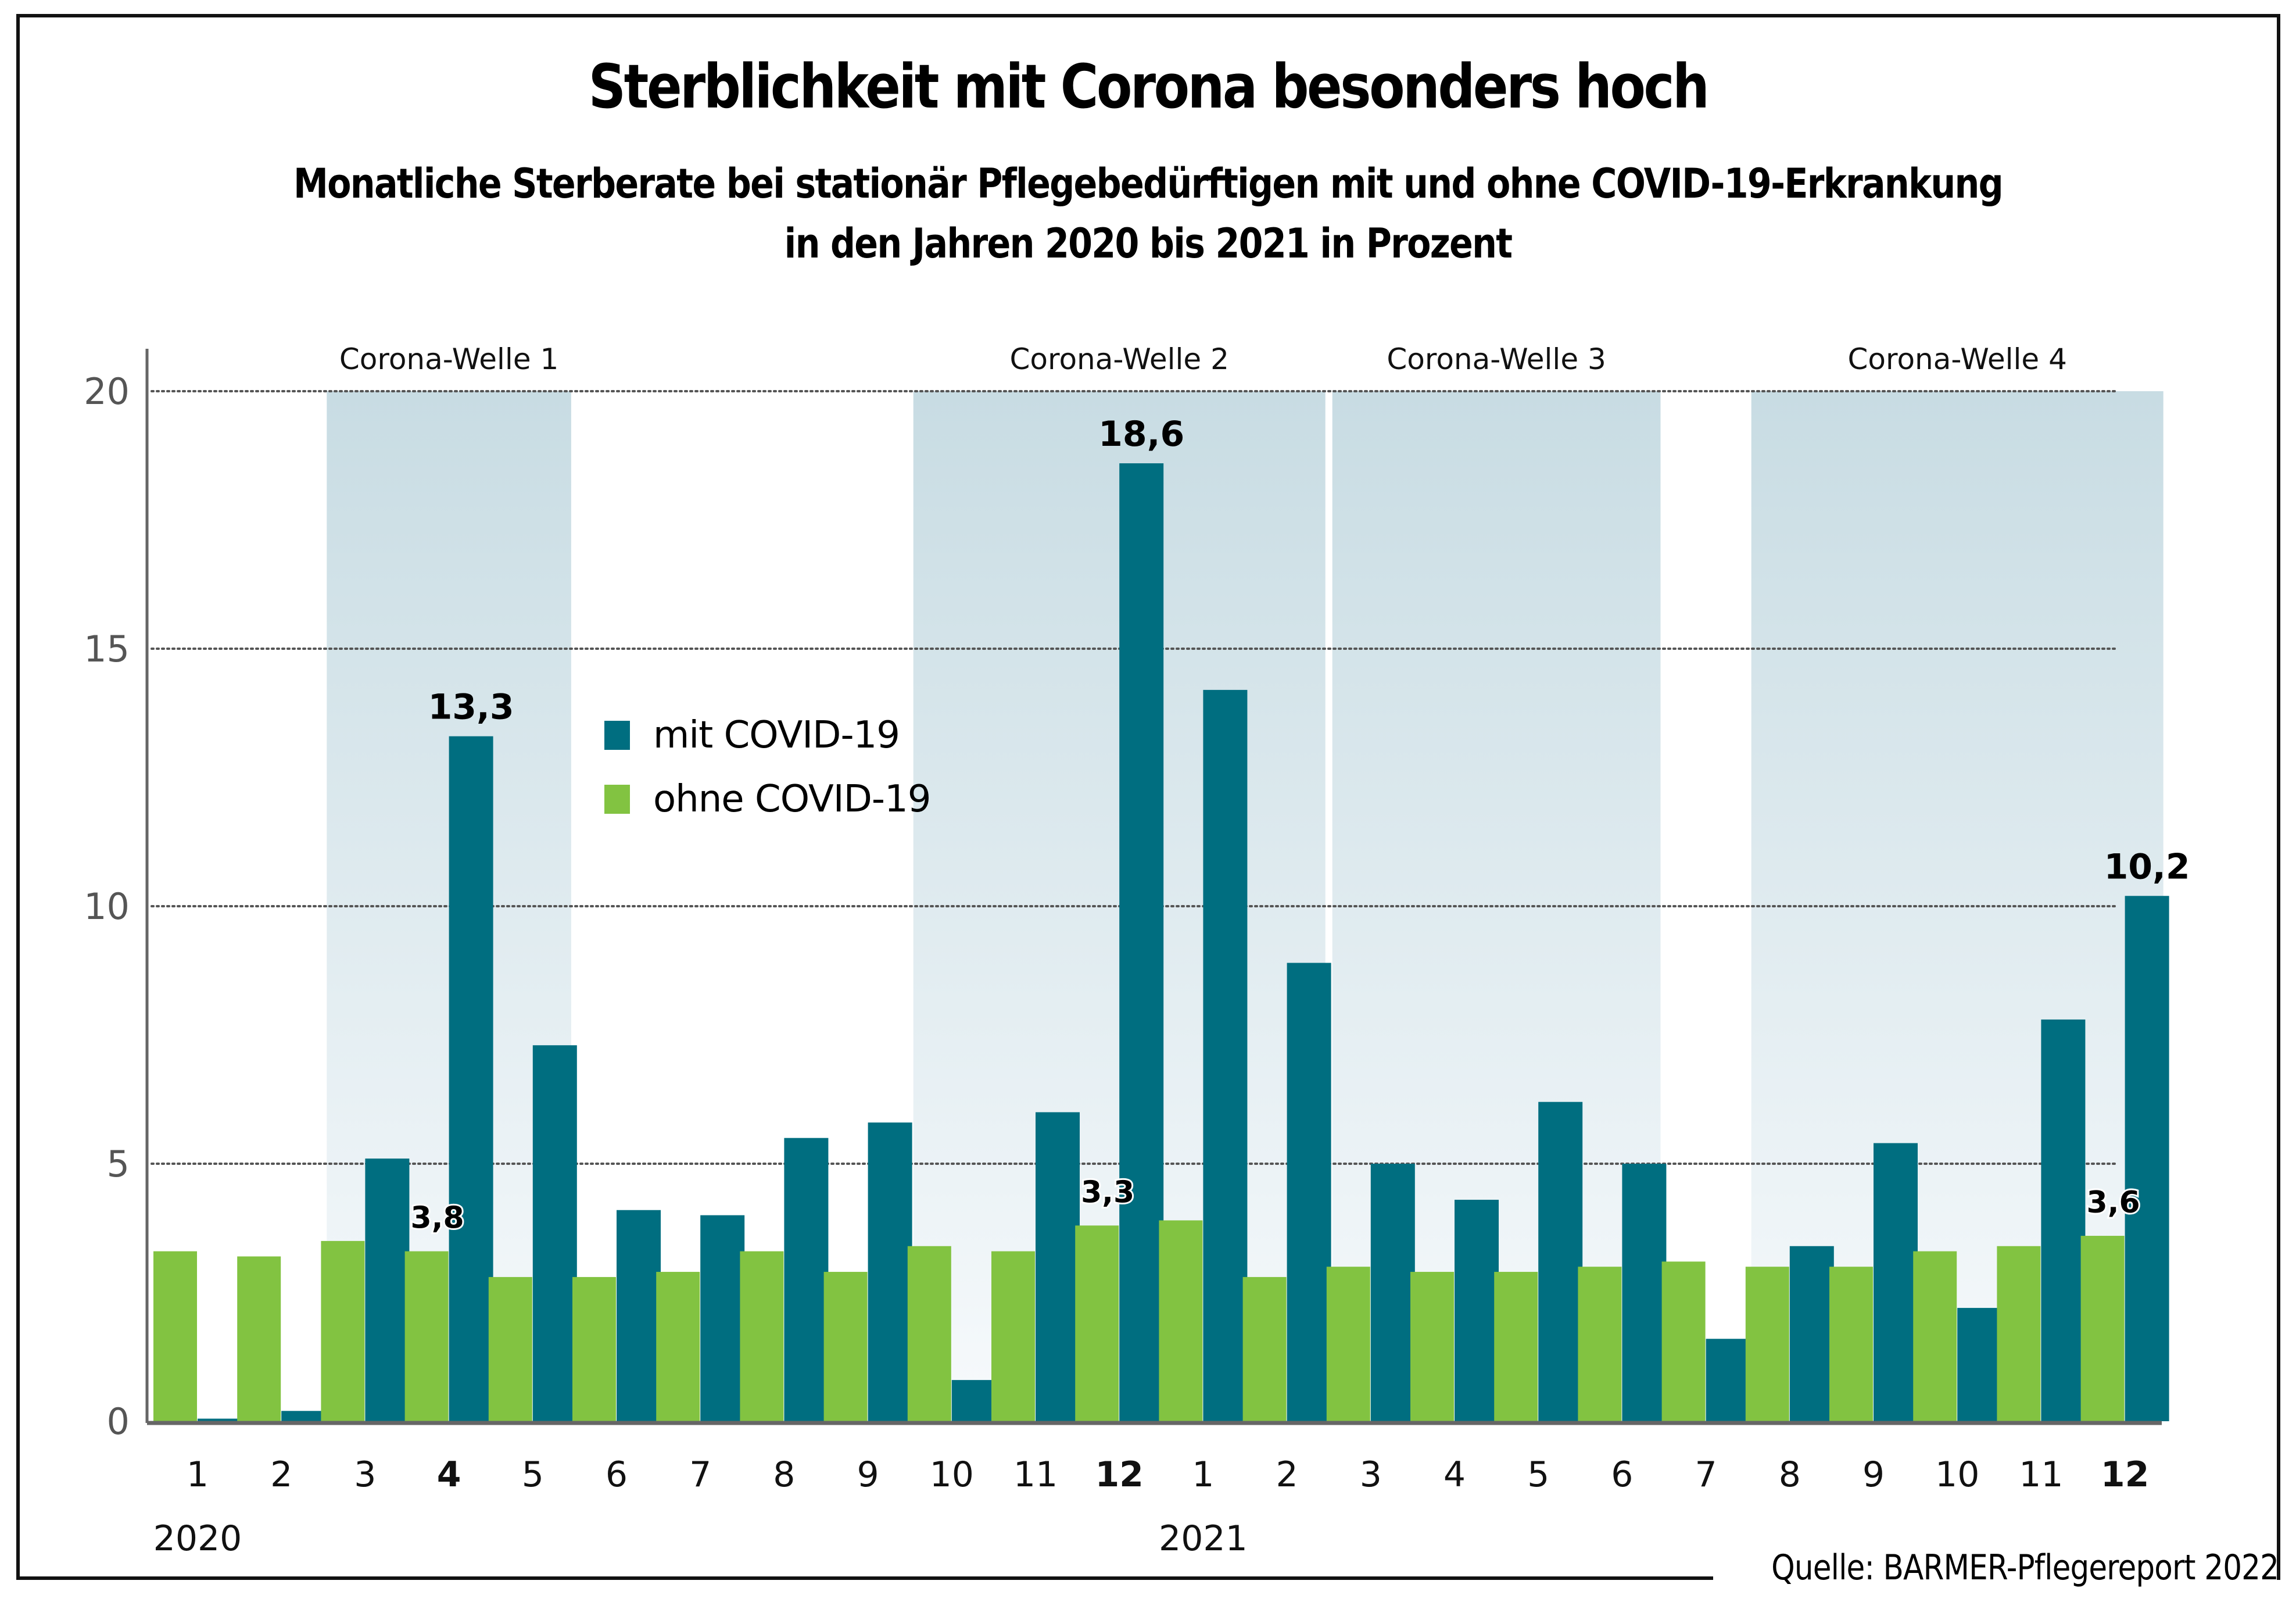 The height and width of the screenshot is (1602, 2296). Describe the element at coordinates (1956, 359) in the screenshot. I see `wave-label-4: Corona-Welle 4` at that location.